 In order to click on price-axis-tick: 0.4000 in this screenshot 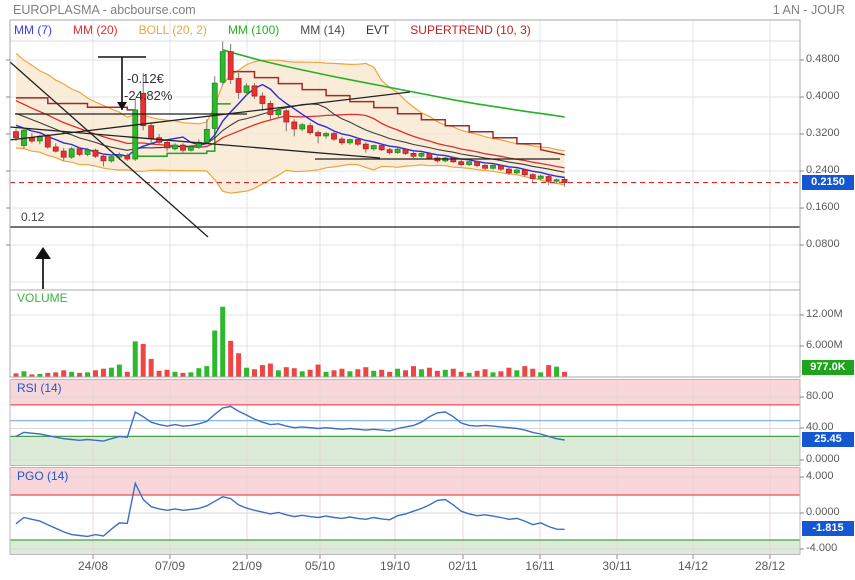, I will do `click(823, 96)`.